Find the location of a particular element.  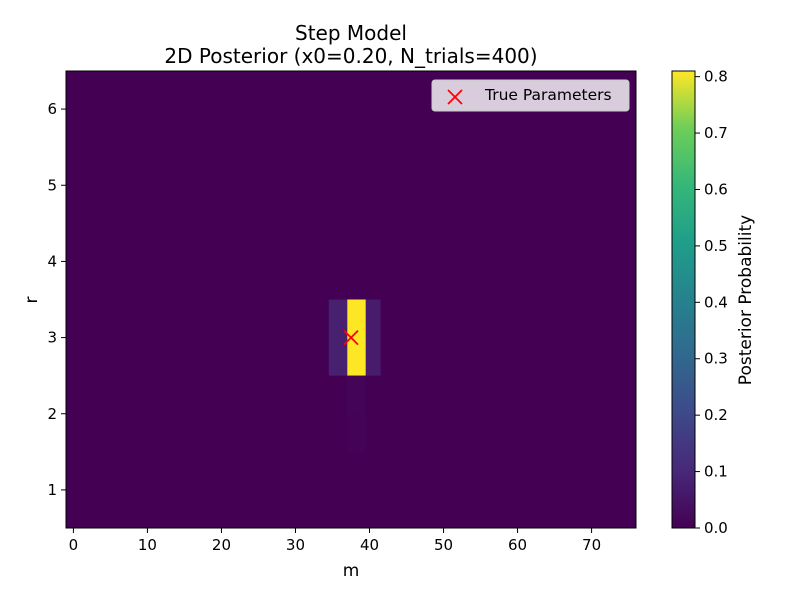

colorbar-label: Posterior Probability is located at coordinates (746, 300).